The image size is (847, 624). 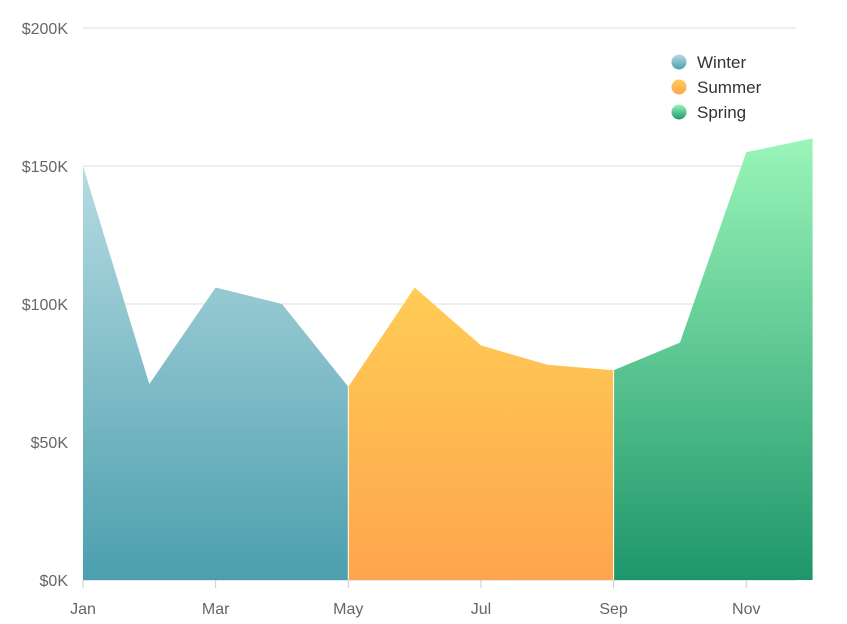 I want to click on legend-label-summer: Summer, so click(x=729, y=87).